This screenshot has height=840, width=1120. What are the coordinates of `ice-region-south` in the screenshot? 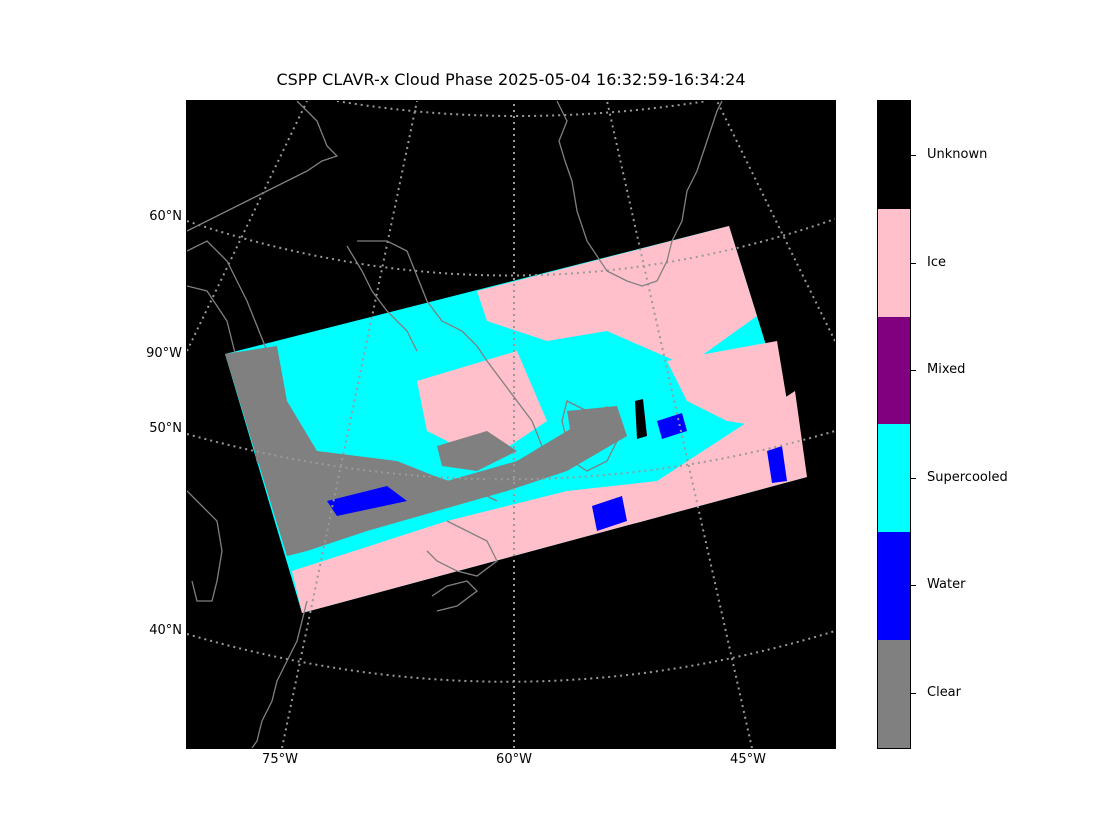 It's located at (549, 502).